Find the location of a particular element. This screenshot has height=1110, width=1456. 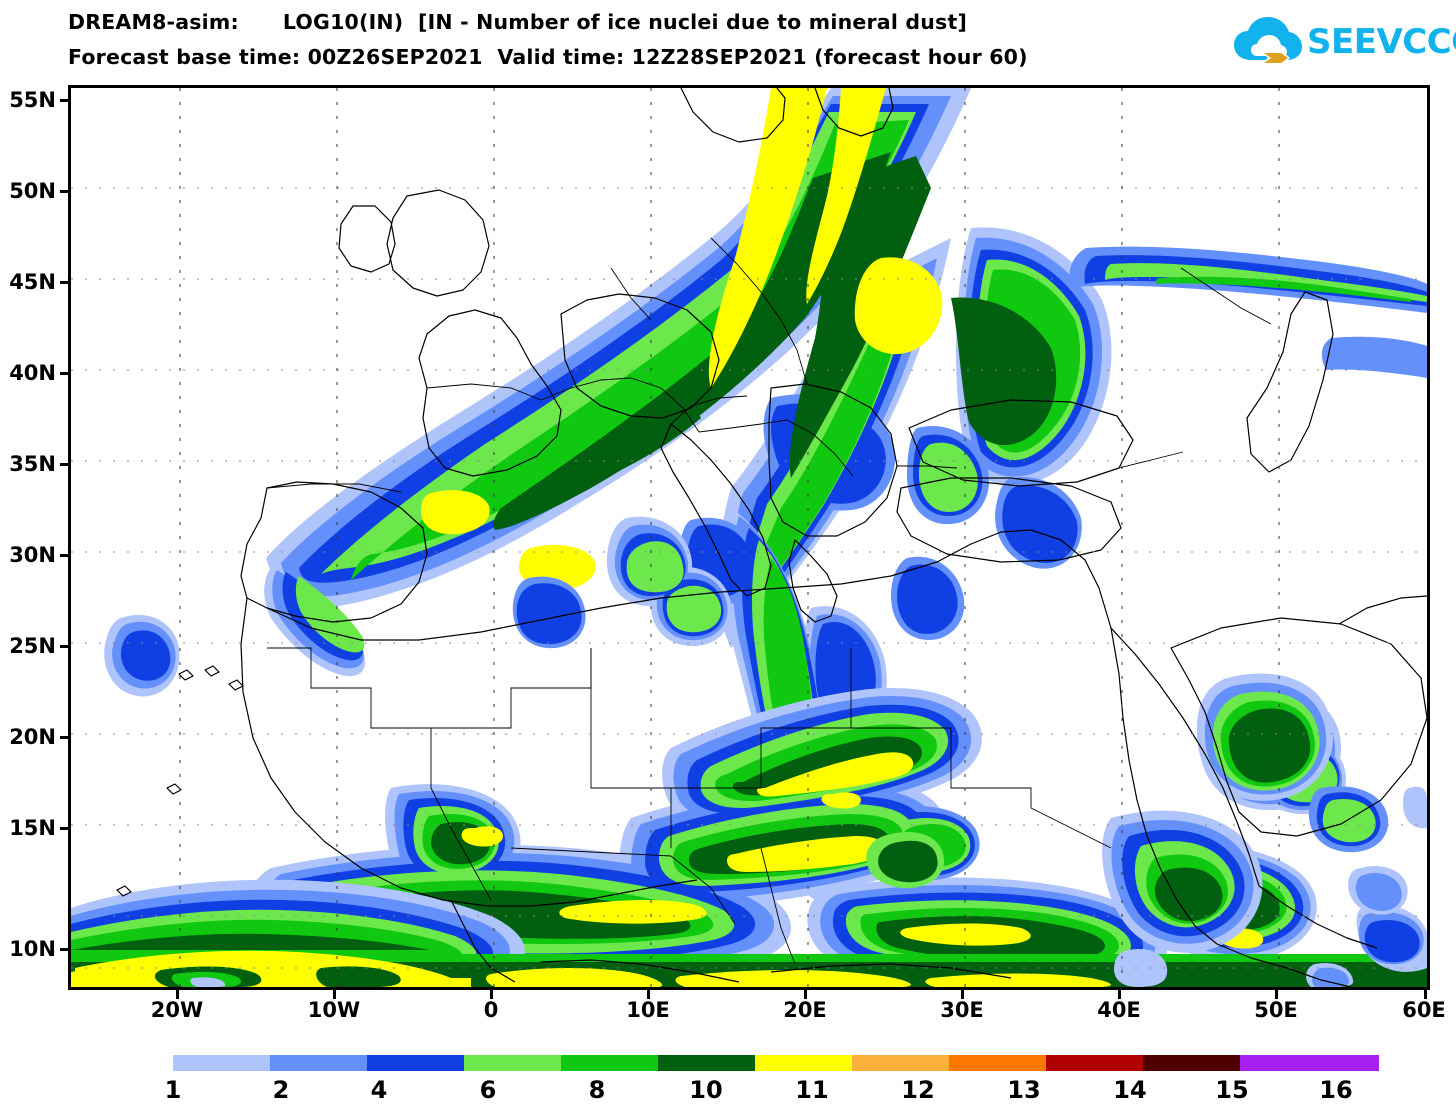

y-tick-label: 25N is located at coordinates (32, 646).